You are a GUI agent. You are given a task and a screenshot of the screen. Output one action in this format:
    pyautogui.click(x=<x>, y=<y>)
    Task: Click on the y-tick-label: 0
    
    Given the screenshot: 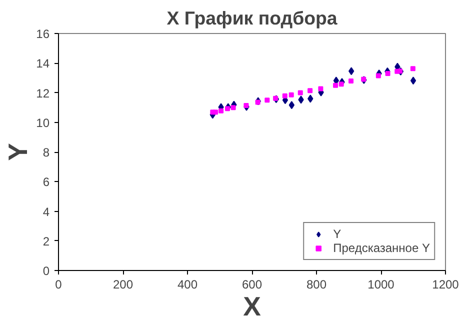 What is the action you would take?
    pyautogui.click(x=46, y=271)
    